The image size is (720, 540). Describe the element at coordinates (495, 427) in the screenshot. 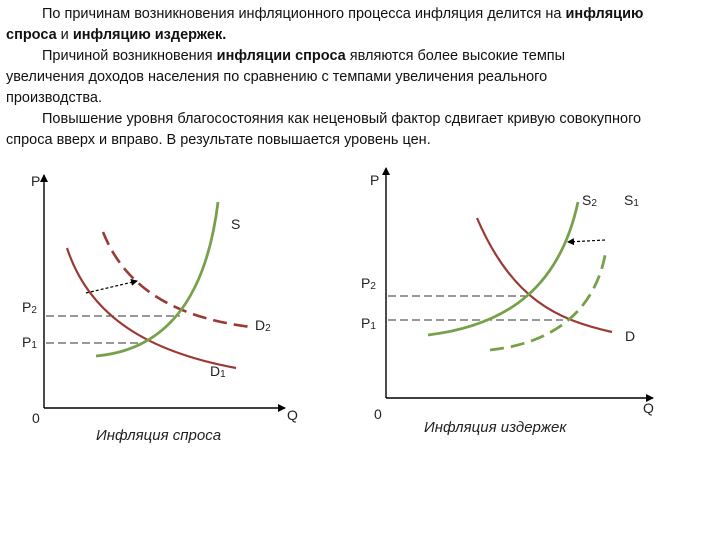

I see `right-caption: Инфляция издержек` at that location.